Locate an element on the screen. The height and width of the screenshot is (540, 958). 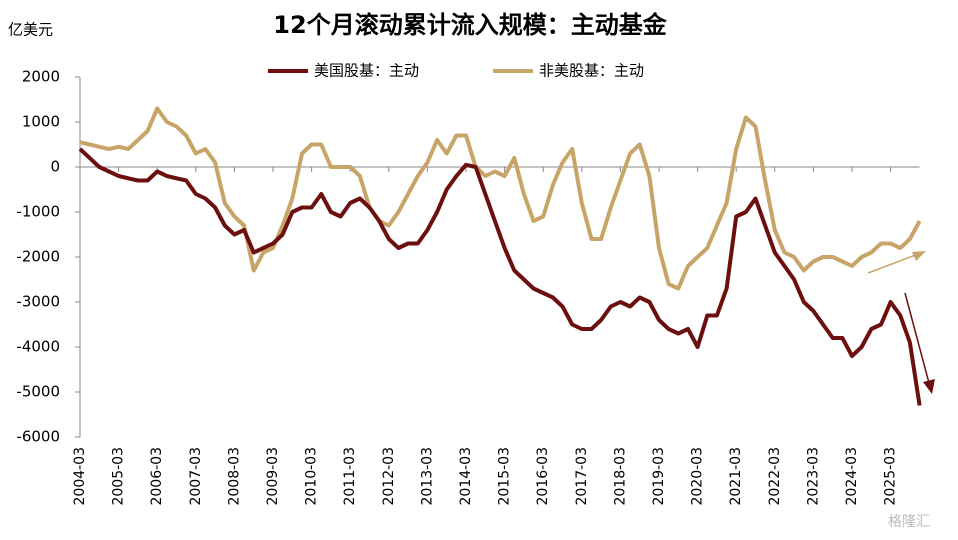
x-tick-label: 2008-03 is located at coordinates (234, 476).